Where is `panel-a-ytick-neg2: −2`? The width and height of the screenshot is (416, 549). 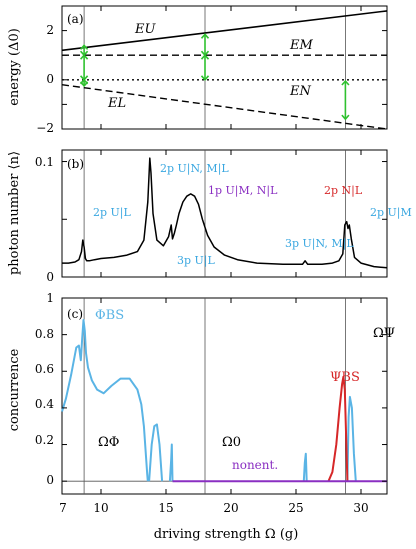
panel-a-ytick-neg2: −2 is located at coordinates (45, 128).